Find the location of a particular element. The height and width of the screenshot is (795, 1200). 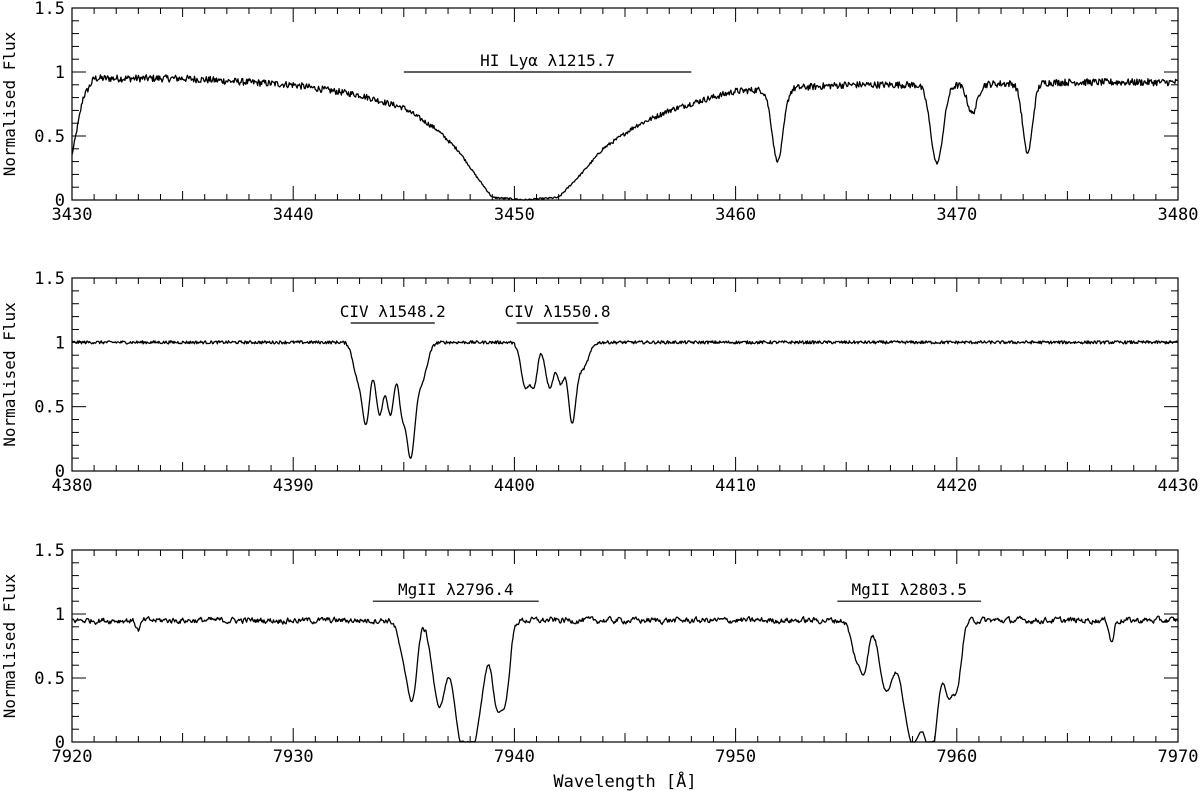

line-annotation-label: CIV λ1548.2 is located at coordinates (393, 311).